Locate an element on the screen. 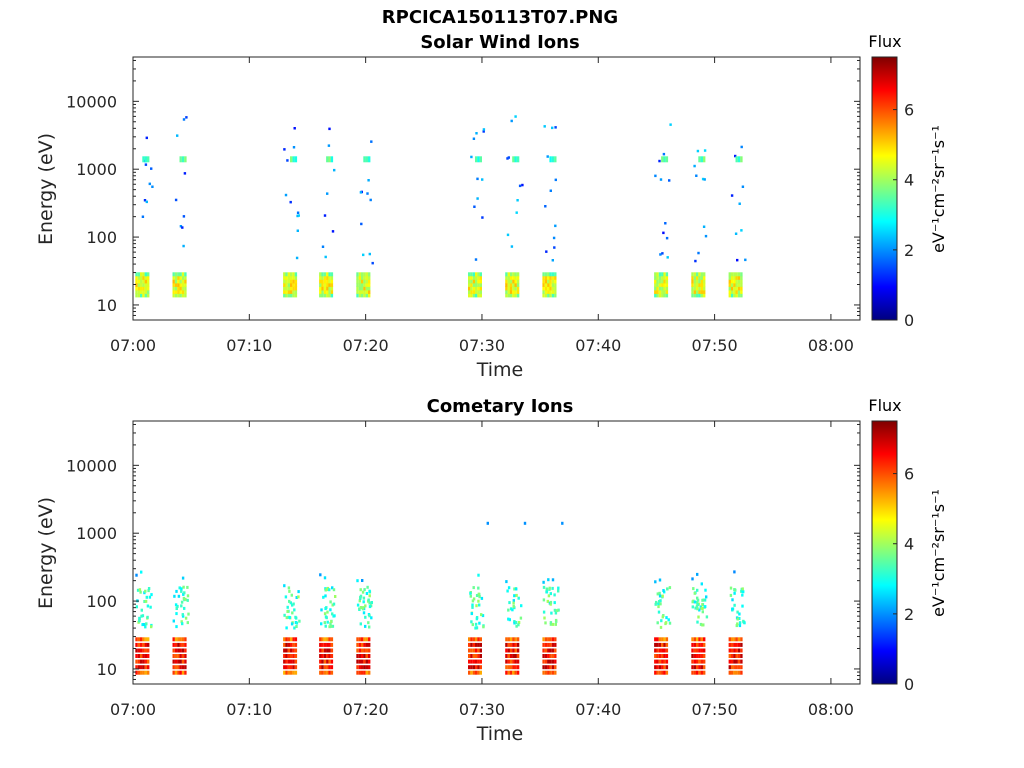  figure-title: RPCICA150113T07.PNG is located at coordinates (500, 17).